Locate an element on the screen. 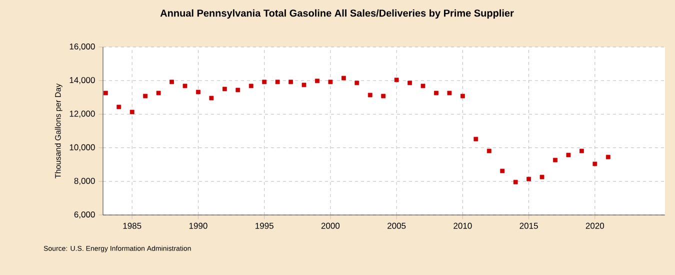  y-axis-title: Thousand Gallons per Day is located at coordinates (58, 130).